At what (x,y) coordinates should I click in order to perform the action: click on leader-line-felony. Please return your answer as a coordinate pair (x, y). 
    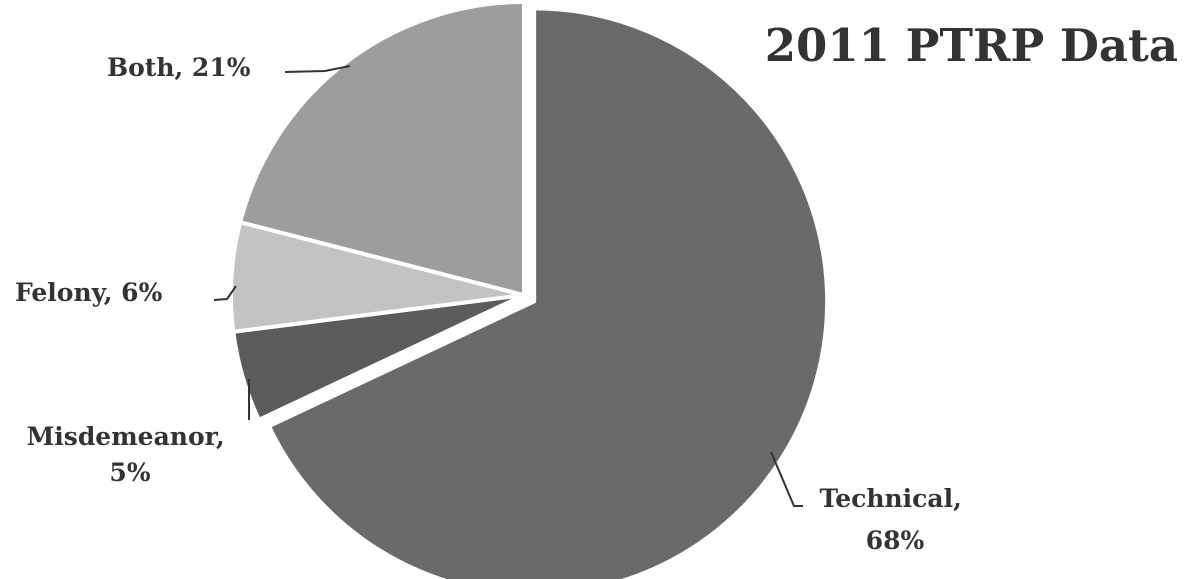
    Looking at the image, I should click on (225, 293).